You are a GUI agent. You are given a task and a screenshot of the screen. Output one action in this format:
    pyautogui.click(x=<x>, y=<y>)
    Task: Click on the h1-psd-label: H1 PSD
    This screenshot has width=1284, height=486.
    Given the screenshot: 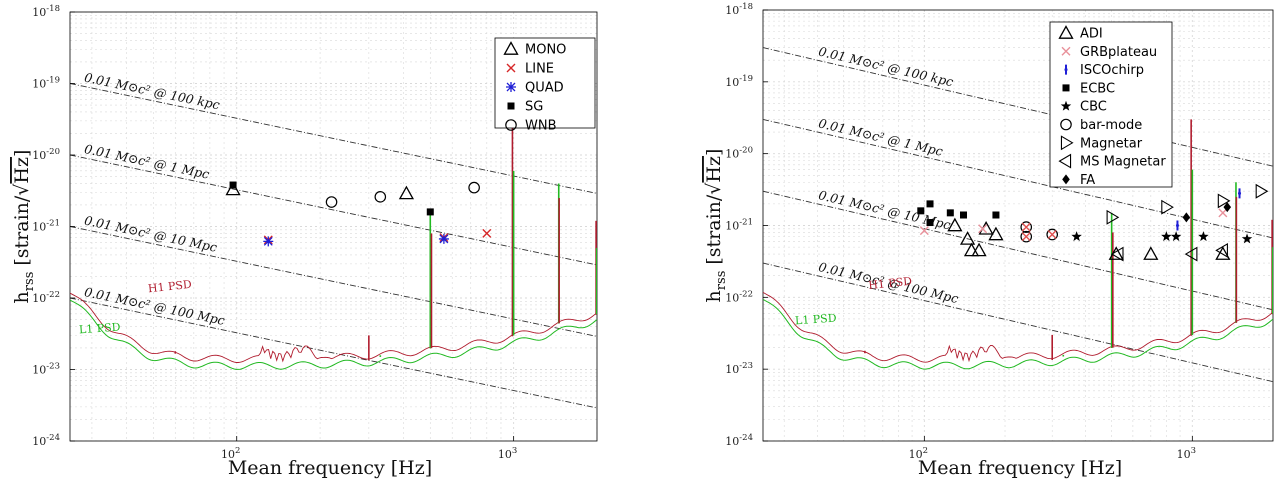 What is the action you would take?
    pyautogui.click(x=169, y=287)
    